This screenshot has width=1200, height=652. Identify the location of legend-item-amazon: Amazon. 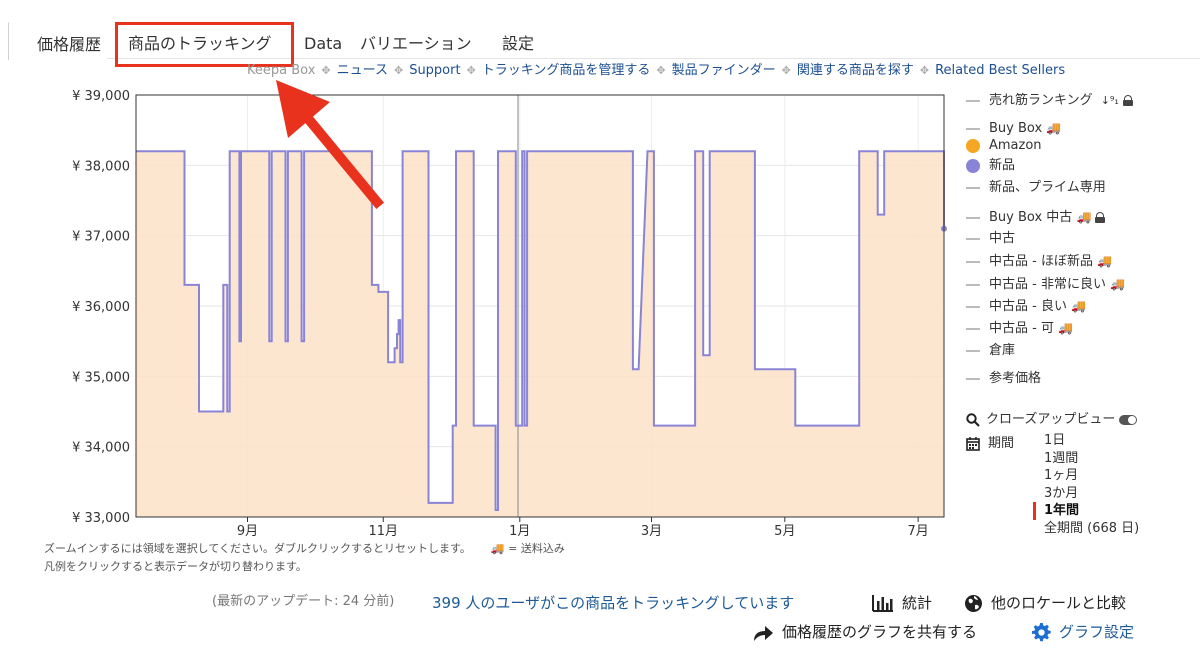
(1004, 146).